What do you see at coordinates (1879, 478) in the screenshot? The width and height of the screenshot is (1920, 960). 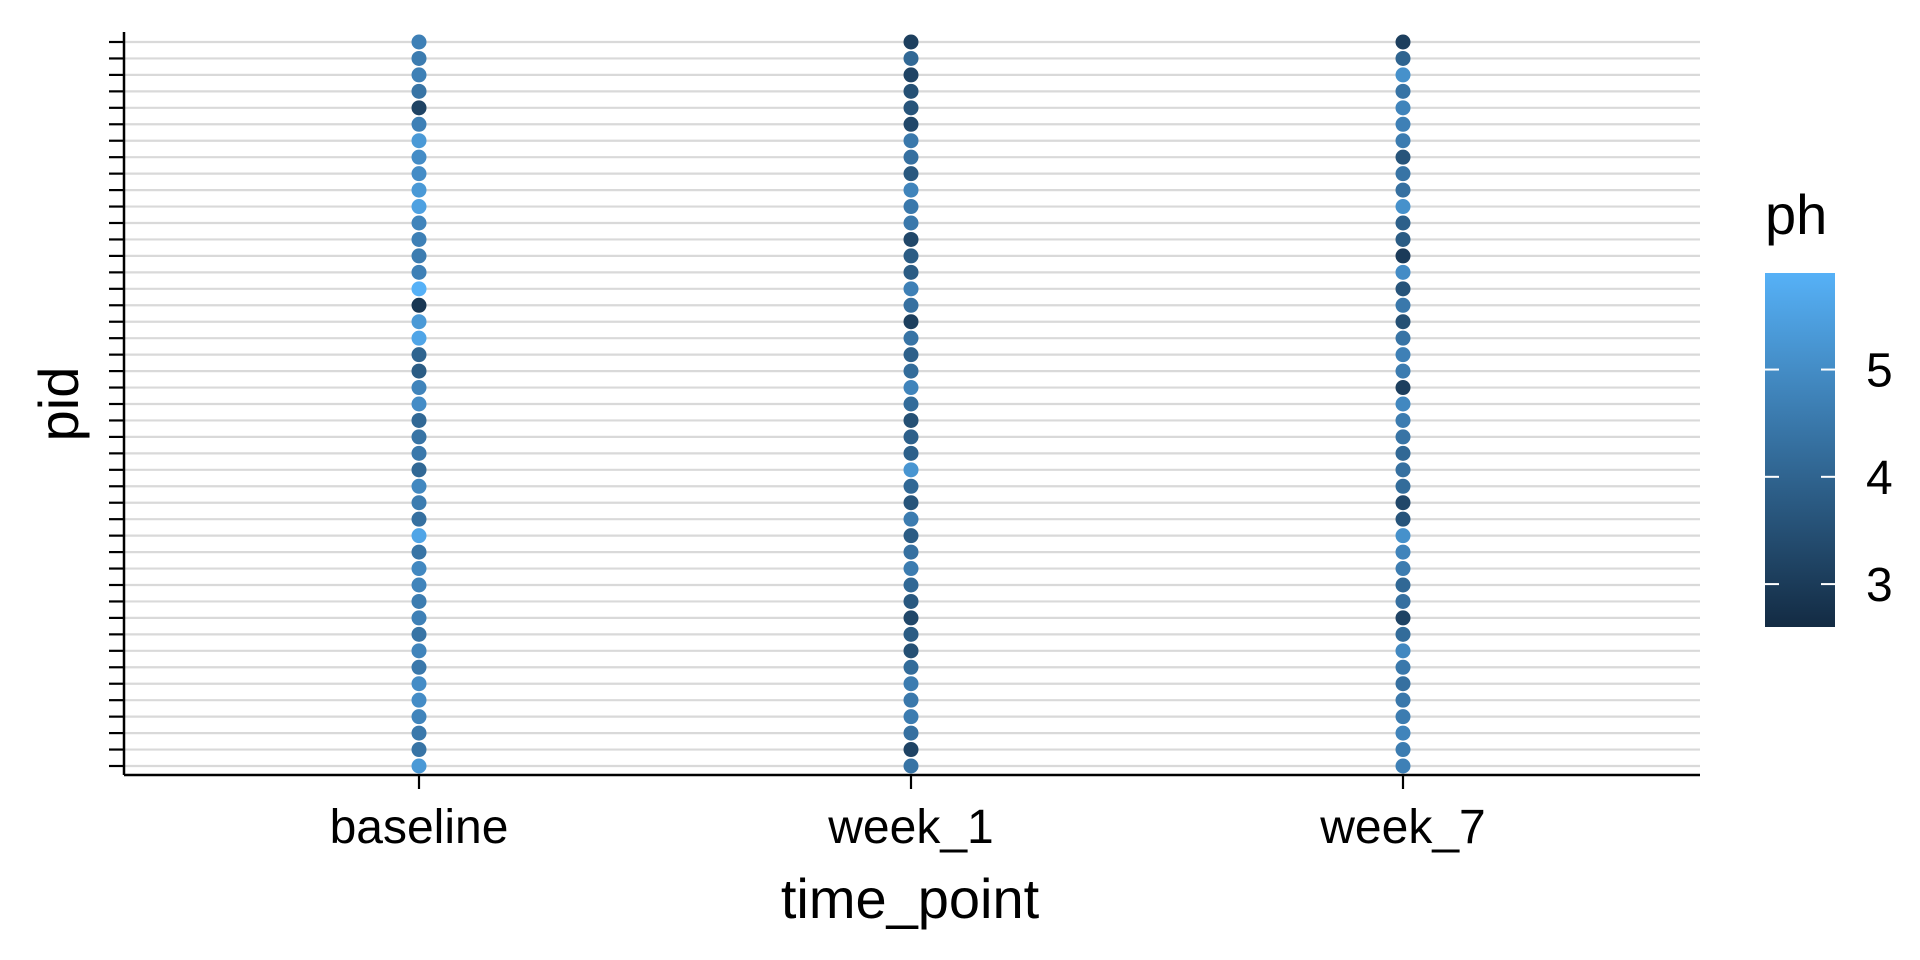 I see `legend-break-label: 4` at bounding box center [1879, 478].